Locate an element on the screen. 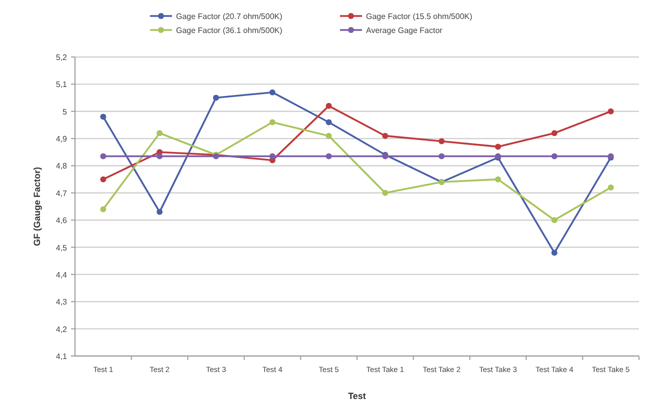 This screenshot has width=651, height=405. y-tick-label: 4,7 is located at coordinates (62, 193).